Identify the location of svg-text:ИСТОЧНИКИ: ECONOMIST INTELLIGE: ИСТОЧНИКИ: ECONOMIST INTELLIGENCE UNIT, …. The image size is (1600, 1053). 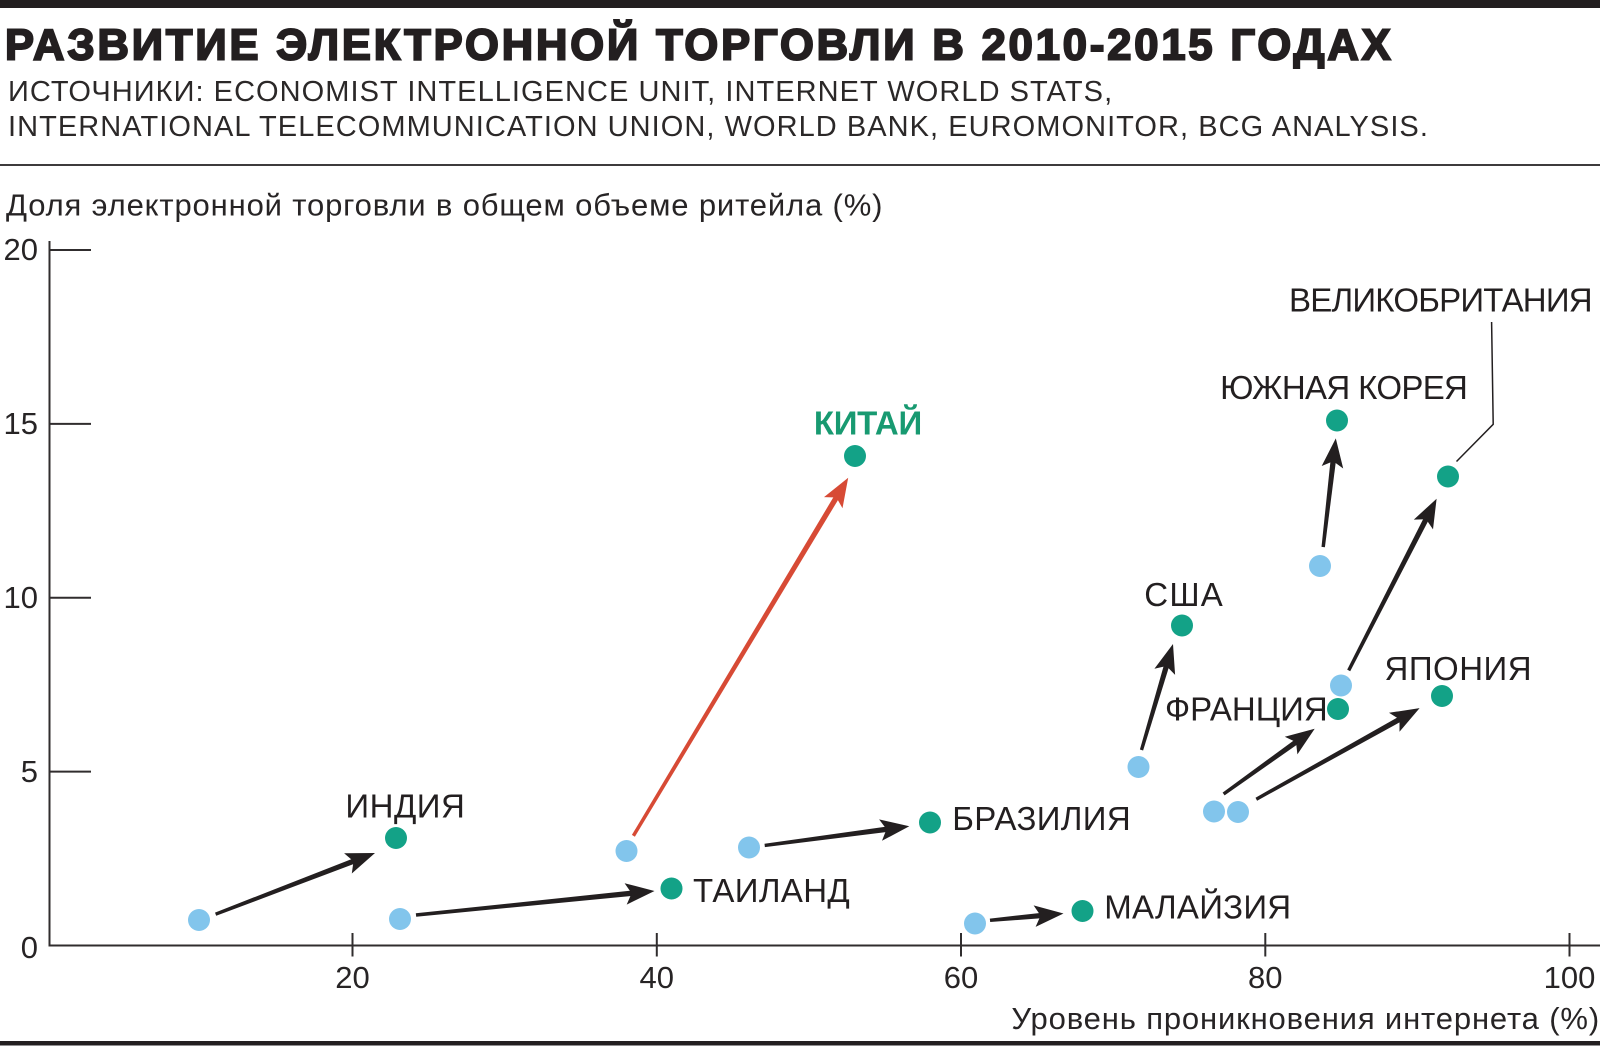
(560, 92).